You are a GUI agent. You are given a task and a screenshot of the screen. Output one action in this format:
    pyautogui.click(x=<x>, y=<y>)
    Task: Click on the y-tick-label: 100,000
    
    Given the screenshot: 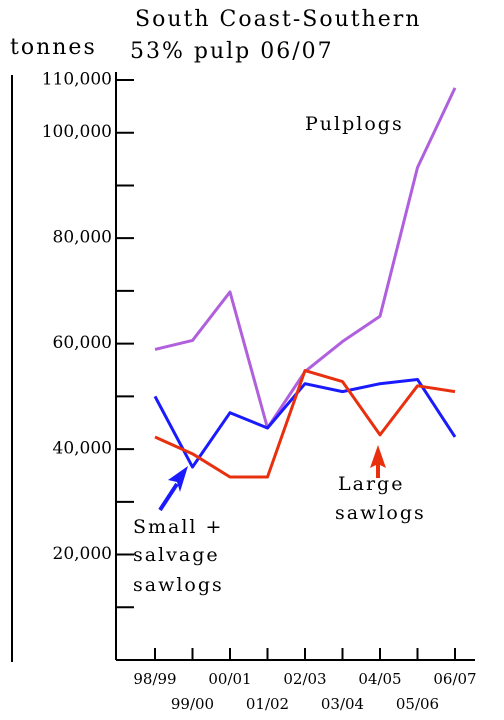 What is the action you would take?
    pyautogui.click(x=77, y=132)
    